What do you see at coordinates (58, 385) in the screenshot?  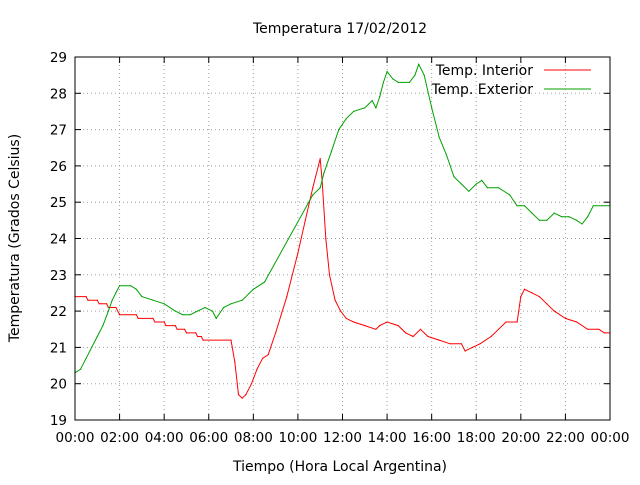 I see `y-tick-label: 20` at bounding box center [58, 385].